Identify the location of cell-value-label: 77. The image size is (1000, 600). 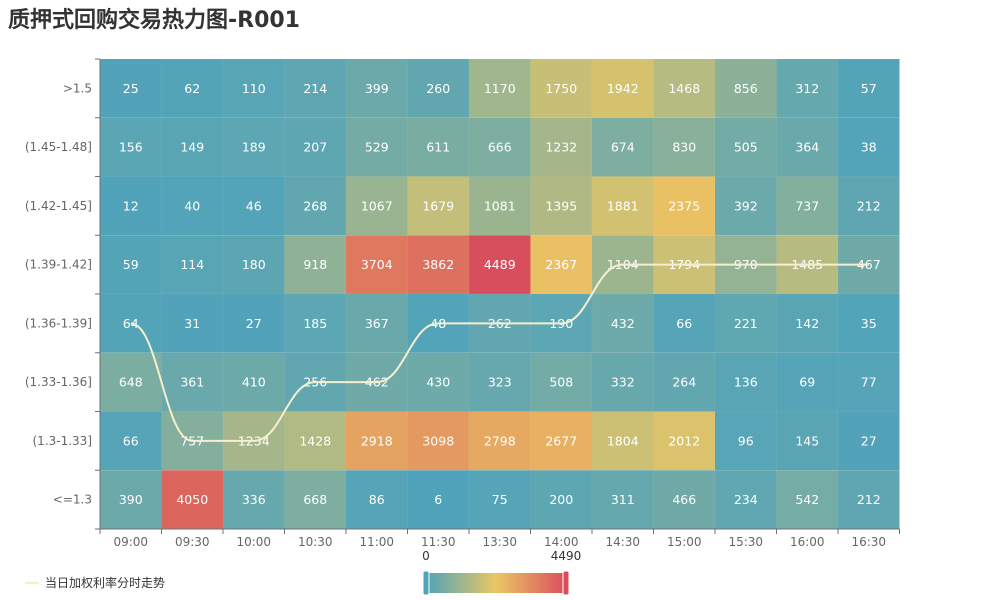
(869, 382).